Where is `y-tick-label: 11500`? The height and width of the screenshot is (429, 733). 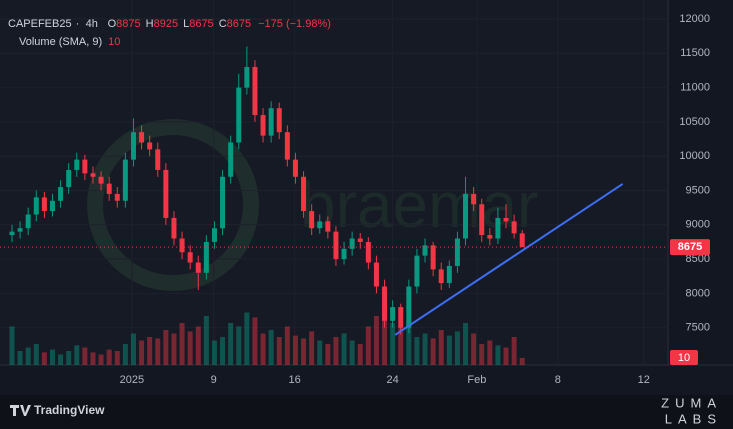 y-tick-label: 11500 is located at coordinates (695, 53).